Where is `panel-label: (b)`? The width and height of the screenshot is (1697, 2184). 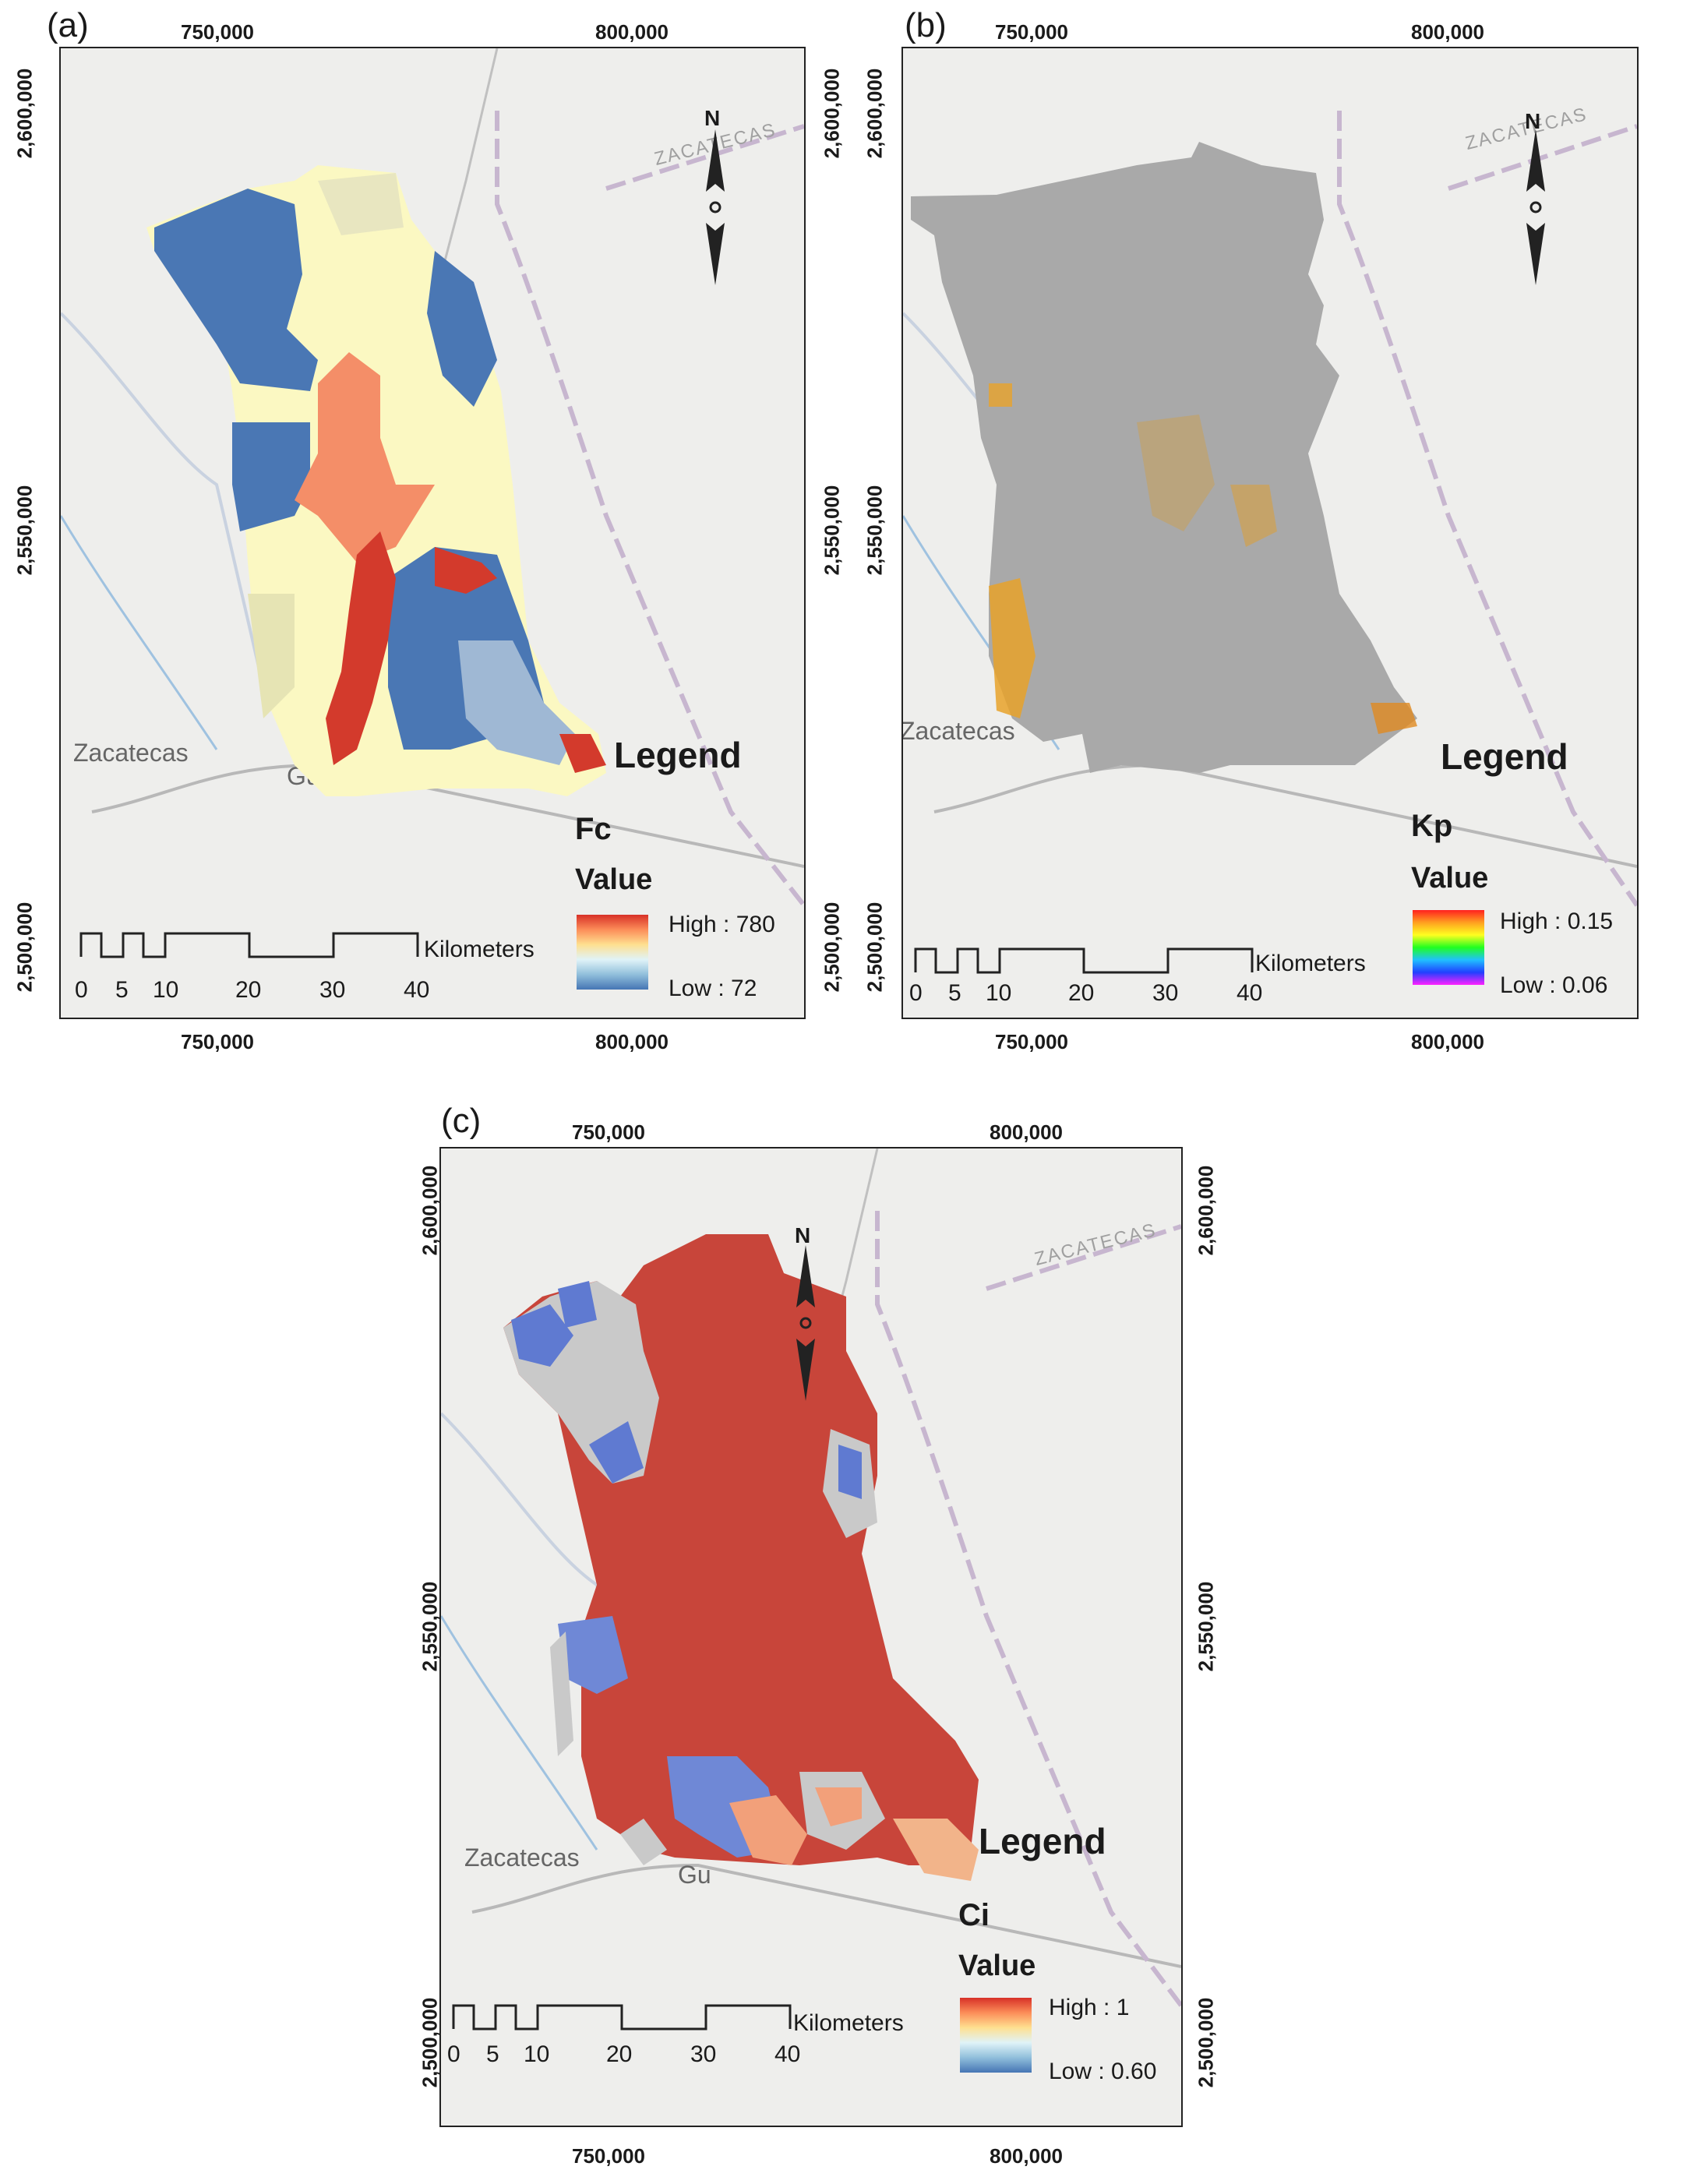
panel-label: (b) is located at coordinates (926, 25).